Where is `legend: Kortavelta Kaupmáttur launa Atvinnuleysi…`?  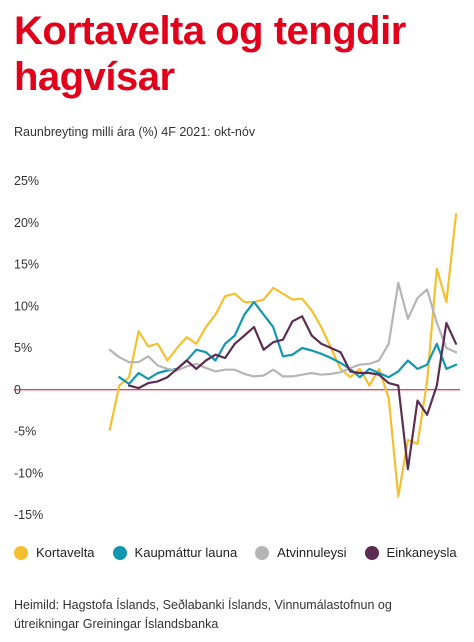
legend: Kortavelta Kaupmáttur launa Atvinnuleysi… is located at coordinates (244, 552).